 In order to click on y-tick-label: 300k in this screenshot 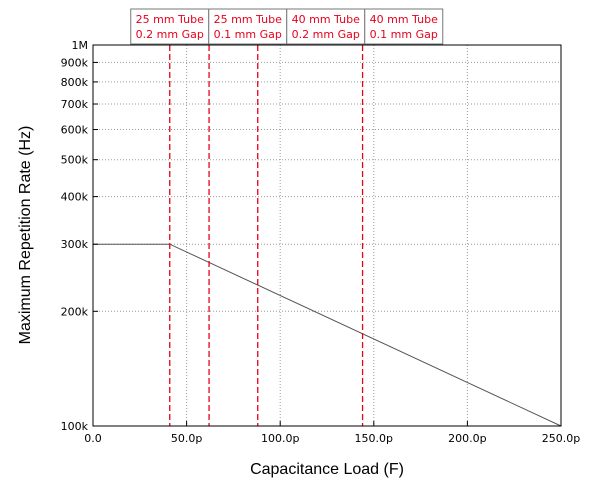, I will do `click(75, 244)`.